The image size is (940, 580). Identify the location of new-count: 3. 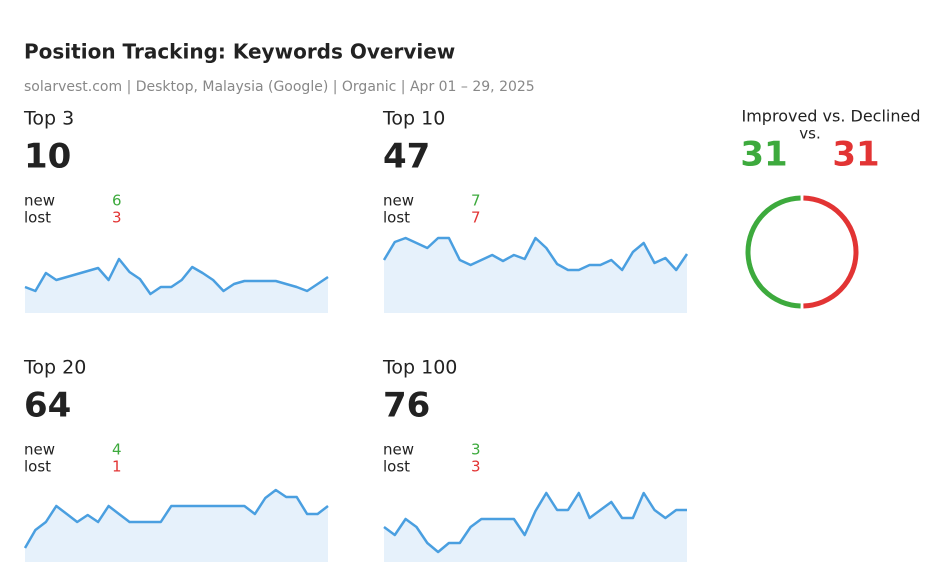
(476, 450).